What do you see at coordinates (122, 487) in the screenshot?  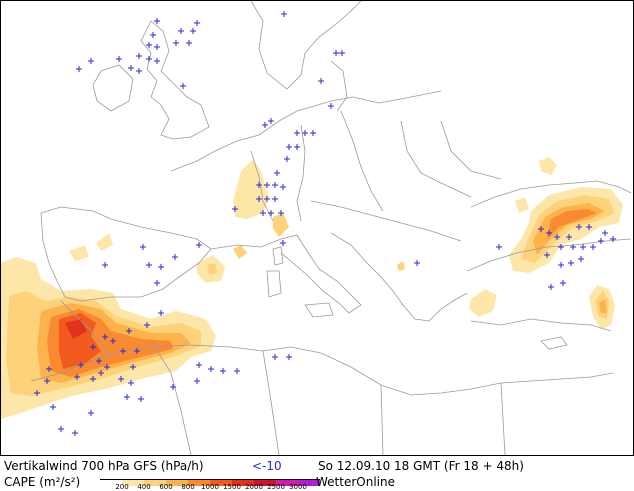 I see `scale-tick-label: 200` at bounding box center [122, 487].